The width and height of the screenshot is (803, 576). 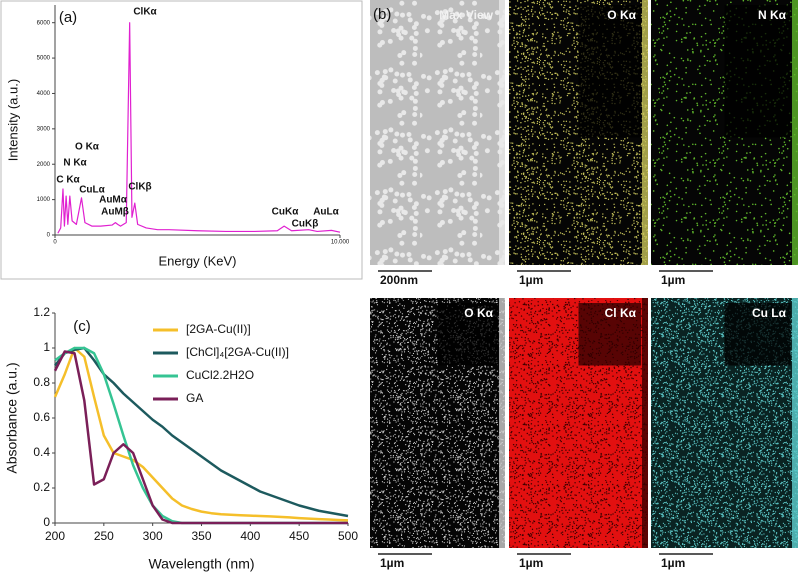 What do you see at coordinates (55, 536) in the screenshot?
I see `x-tick-label: 200` at bounding box center [55, 536].